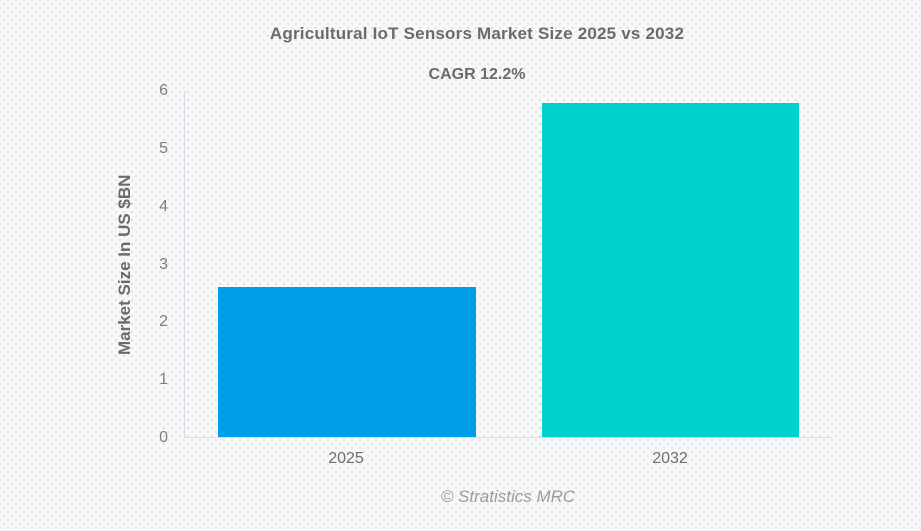 The width and height of the screenshot is (921, 531). Describe the element at coordinates (670, 458) in the screenshot. I see `x-tick-label: 2032` at that location.